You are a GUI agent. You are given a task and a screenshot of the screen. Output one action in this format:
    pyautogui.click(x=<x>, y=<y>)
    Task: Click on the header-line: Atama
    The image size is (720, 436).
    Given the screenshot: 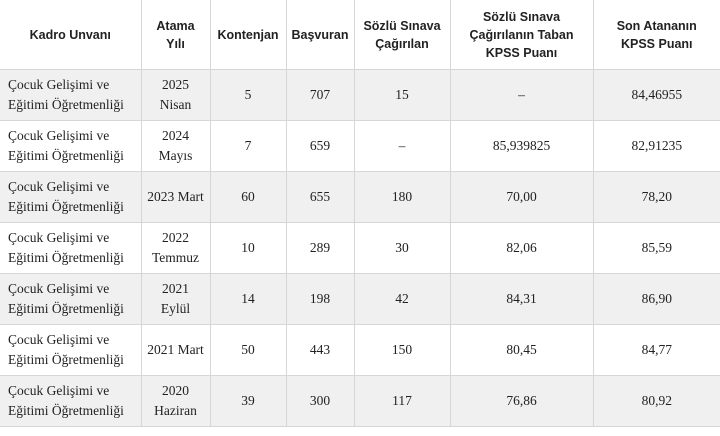 What is the action you would take?
    pyautogui.click(x=175, y=25)
    